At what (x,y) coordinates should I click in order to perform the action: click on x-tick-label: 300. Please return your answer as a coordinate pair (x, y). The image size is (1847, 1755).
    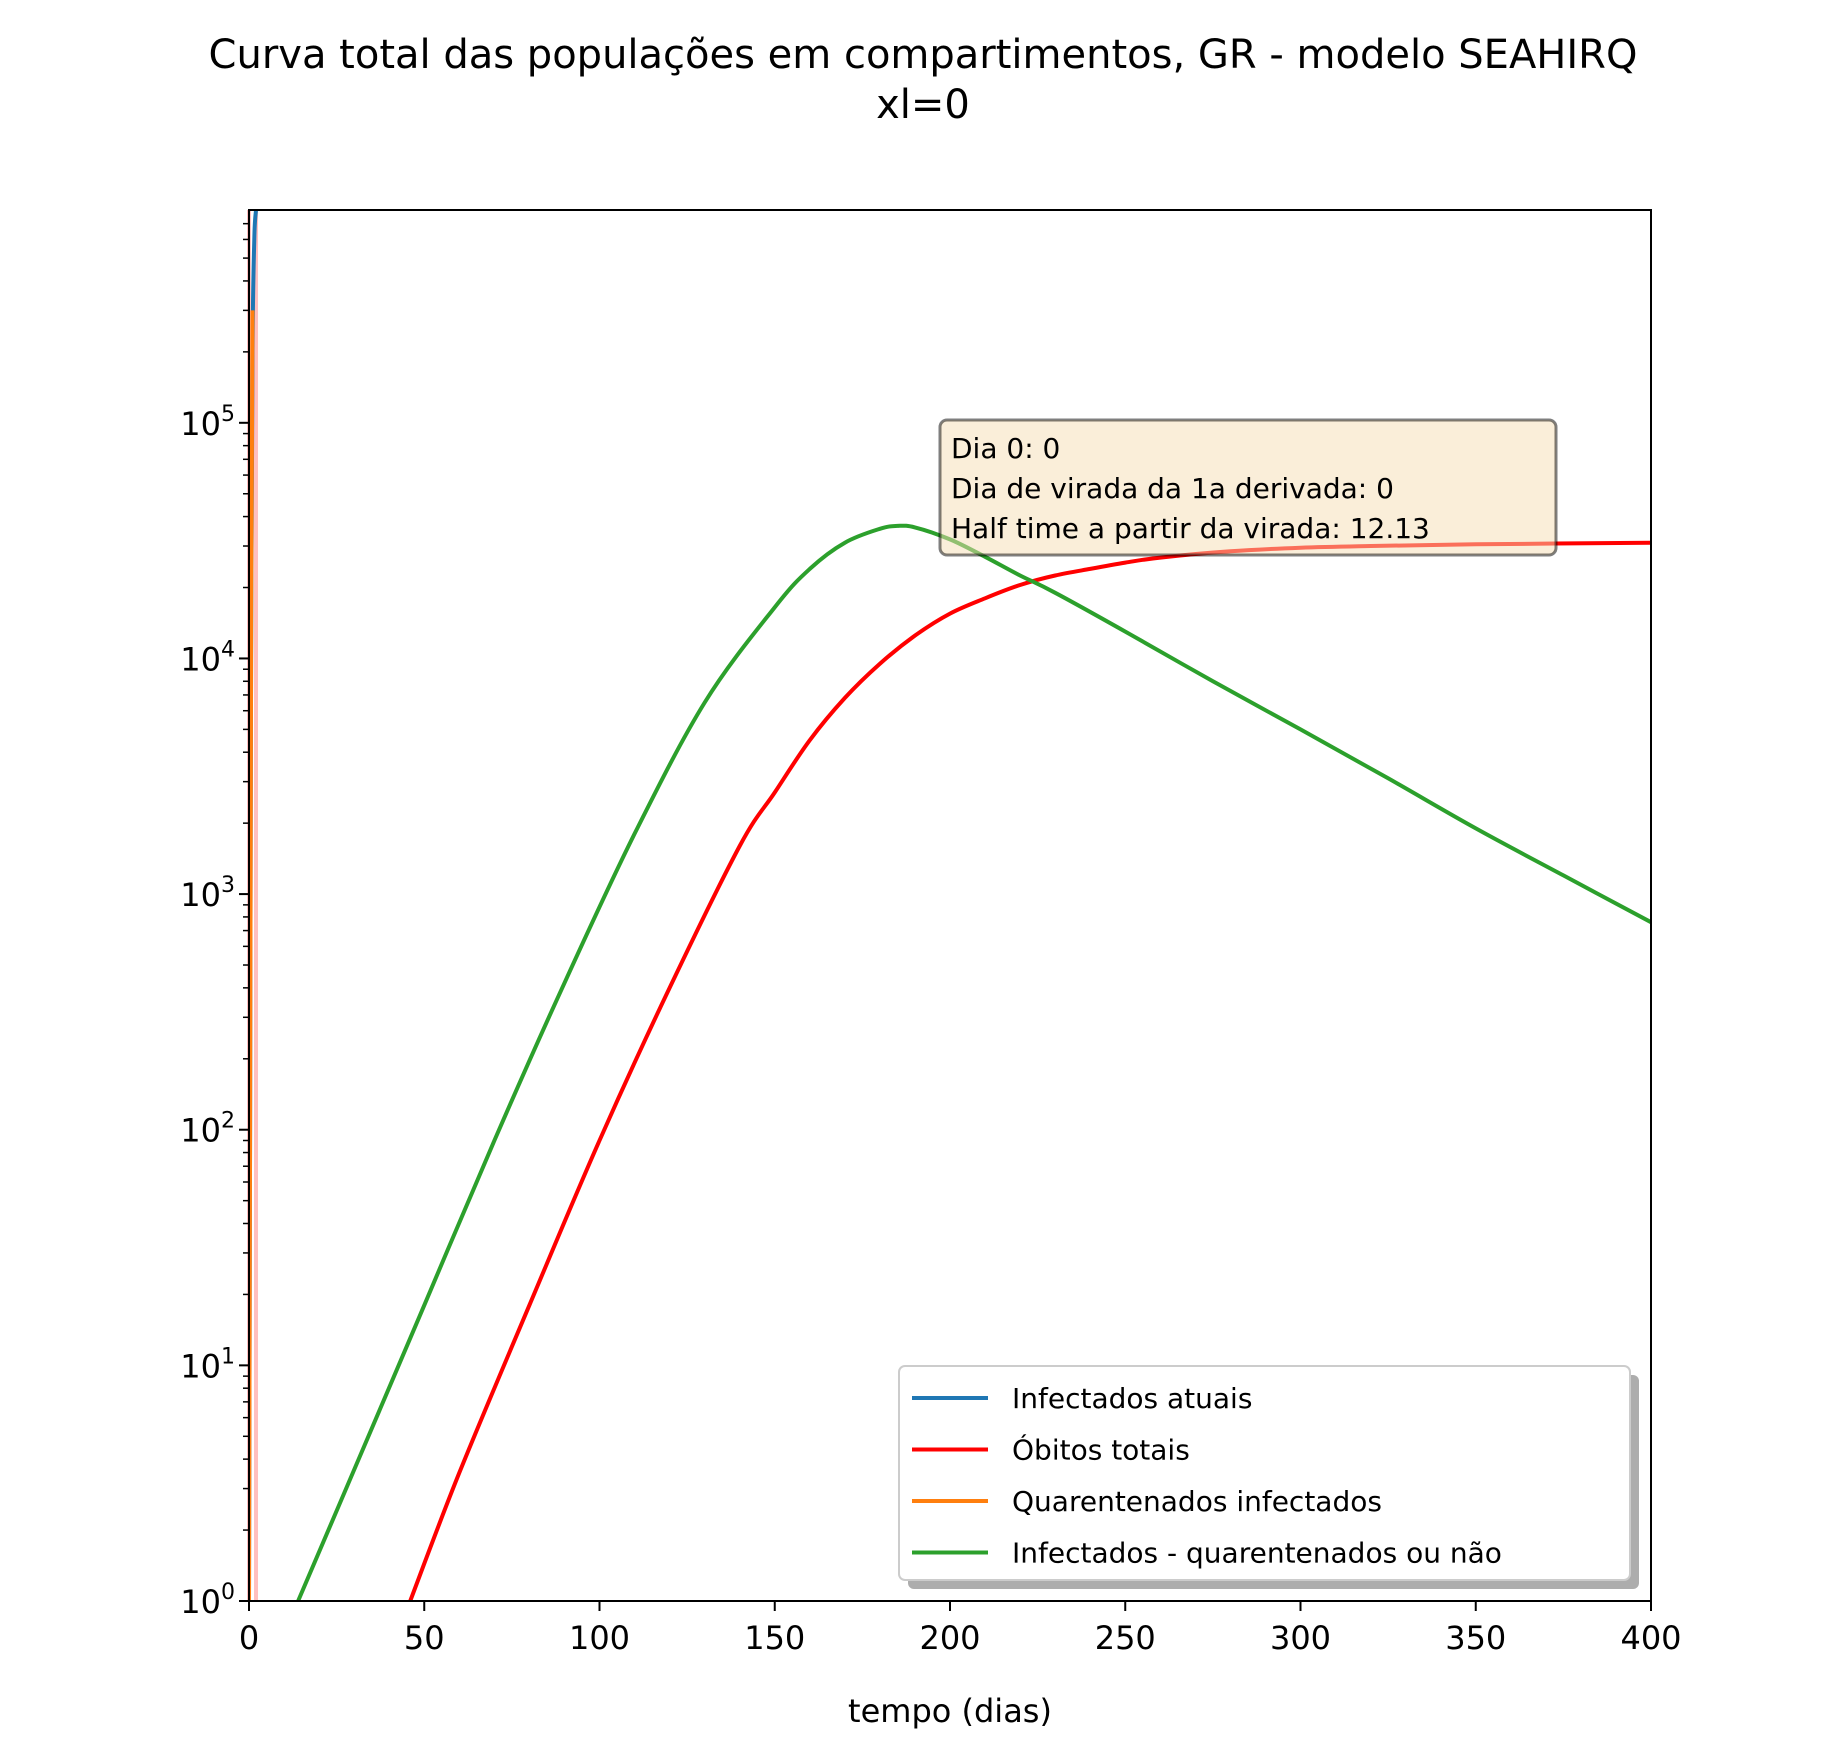
    Looking at the image, I should click on (1300, 1638).